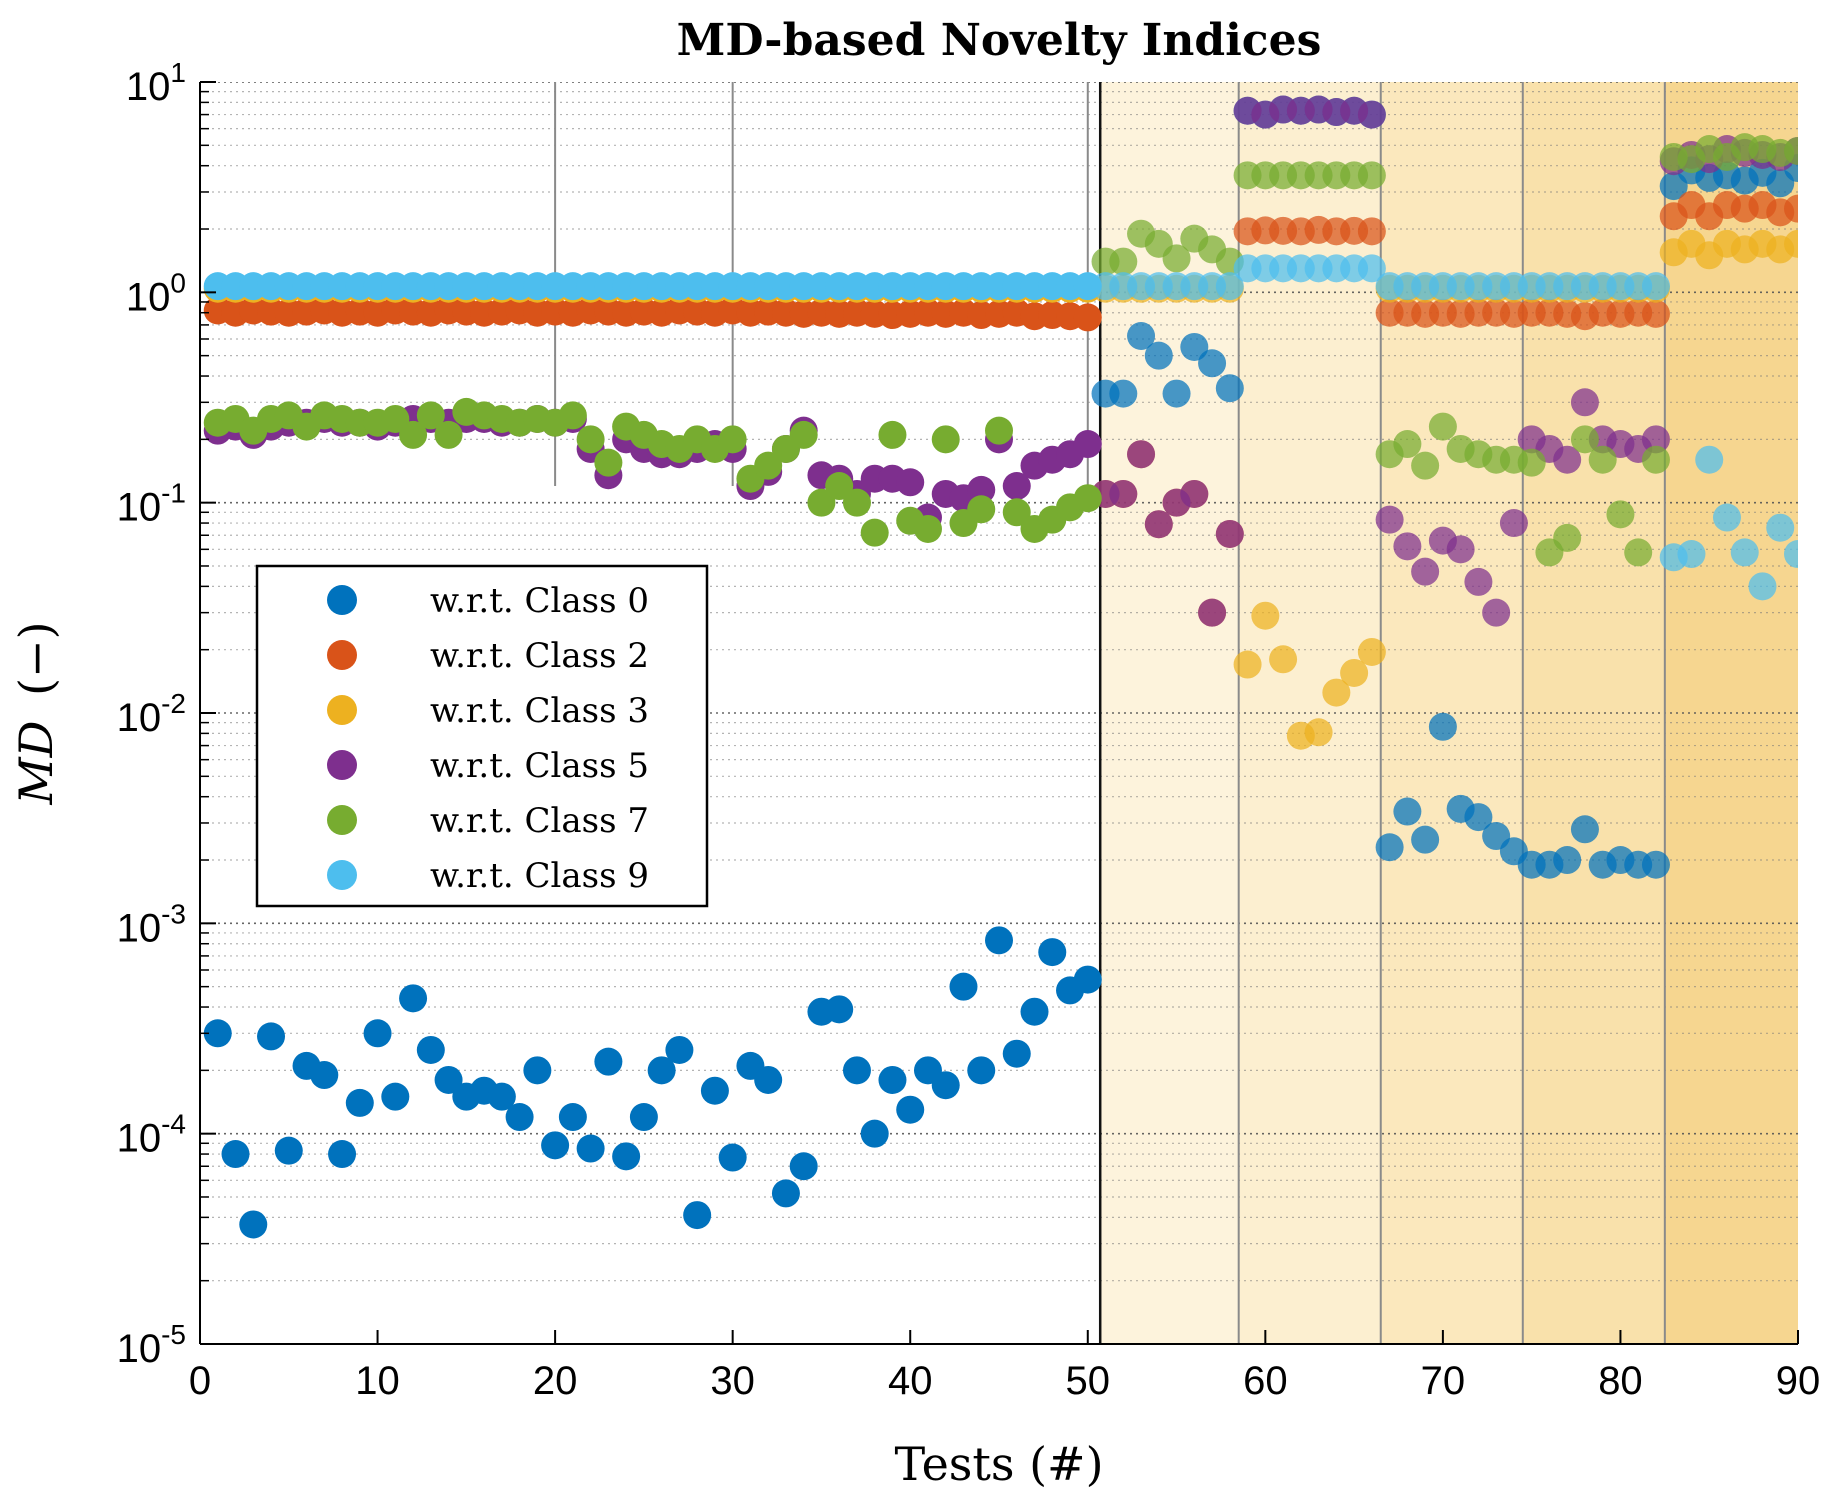 This screenshot has height=1497, width=1833. I want to click on x-tick-label: 10, so click(377, 1381).